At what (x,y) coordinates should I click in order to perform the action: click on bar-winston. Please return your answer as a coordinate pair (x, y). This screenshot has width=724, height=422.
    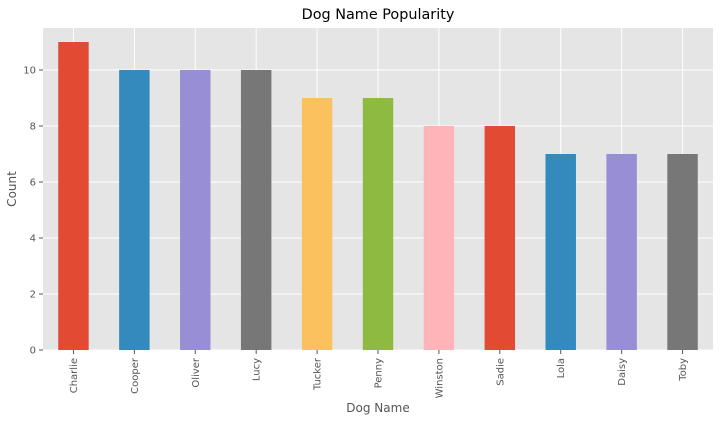
    Looking at the image, I should click on (439, 238).